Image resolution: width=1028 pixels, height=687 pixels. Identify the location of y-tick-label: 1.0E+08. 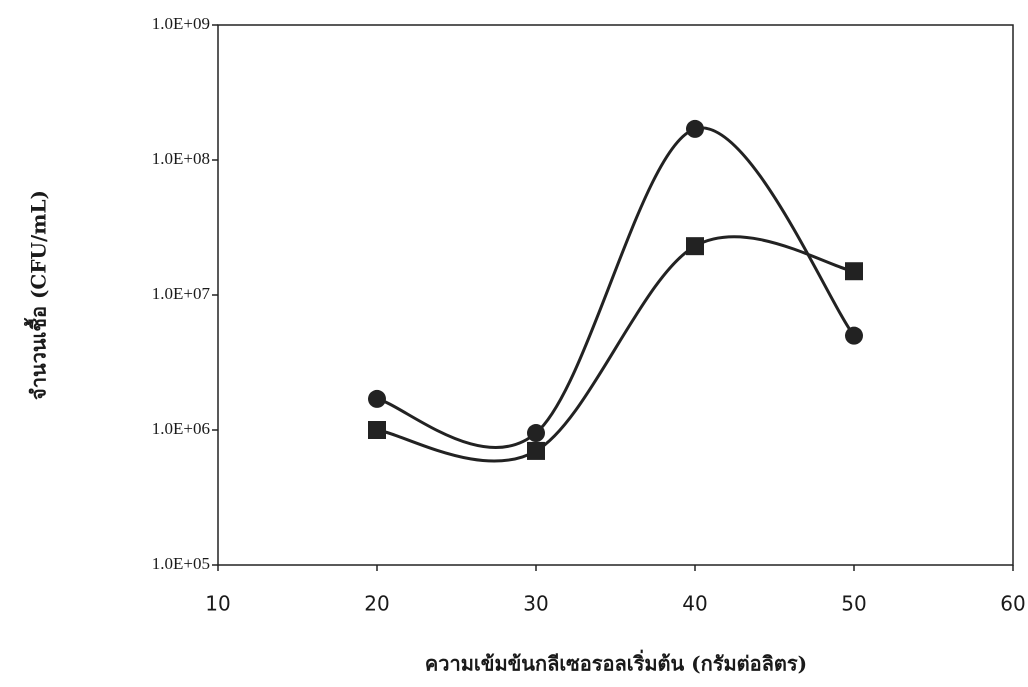
(181, 158).